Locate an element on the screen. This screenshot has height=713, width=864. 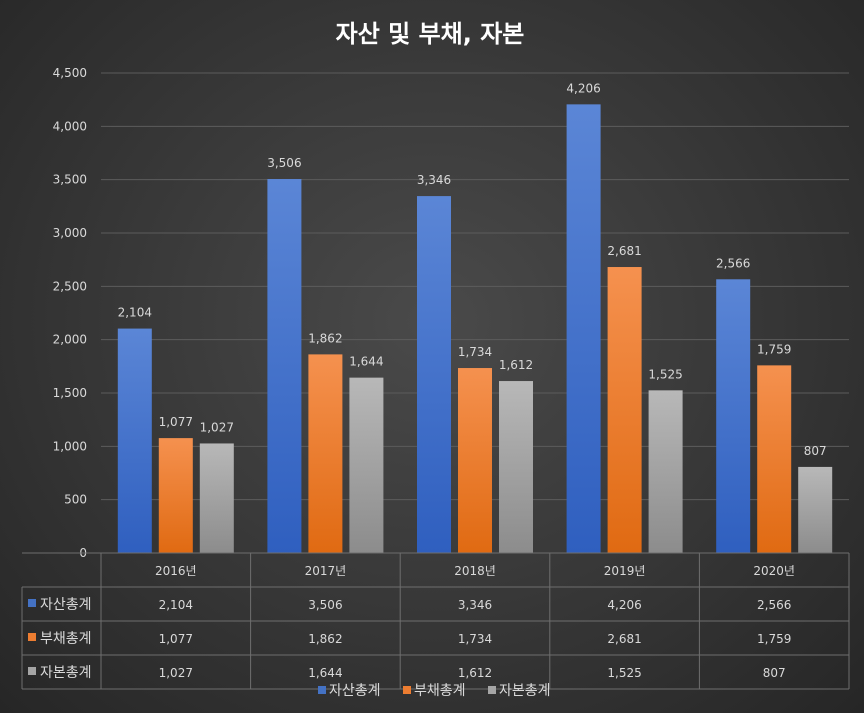
x-tick-label: 2020년 is located at coordinates (774, 571).